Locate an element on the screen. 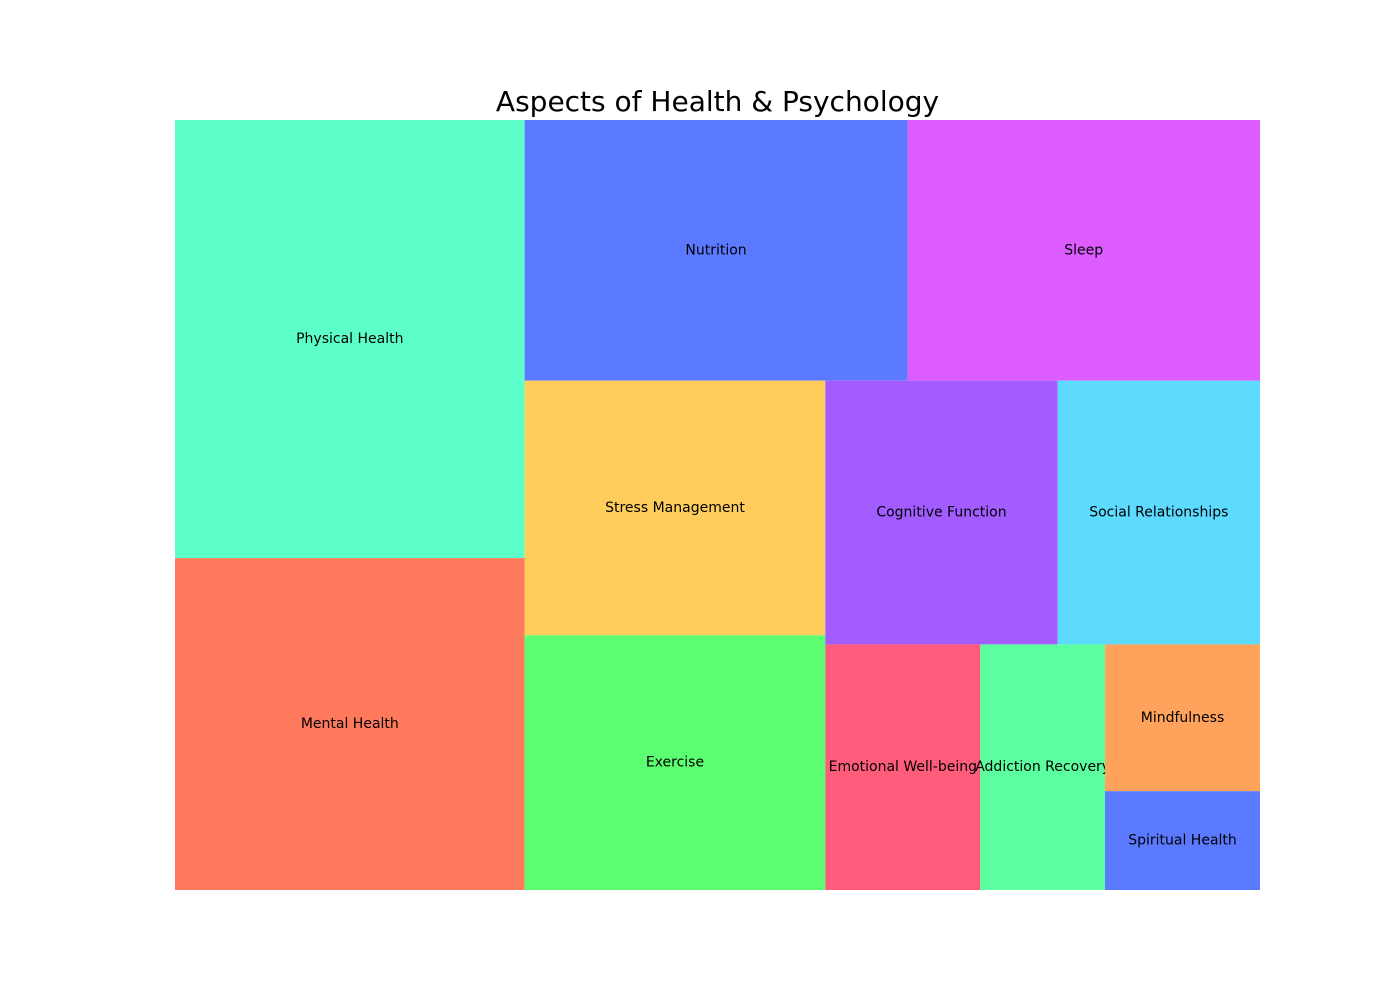 This screenshot has width=1400, height=1000. tile-nutrition is located at coordinates (716, 250).